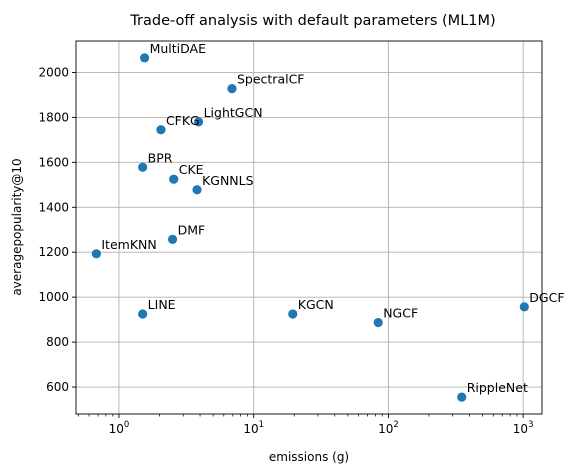  What do you see at coordinates (388, 428) in the screenshot?
I see `x-tick-label: 10²` at bounding box center [388, 428].